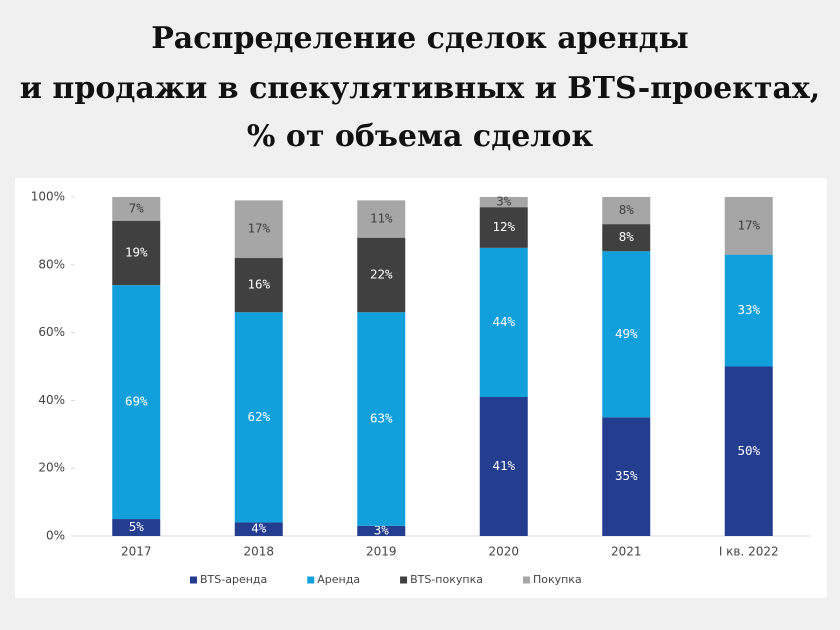 This screenshot has height=630, width=840. Describe the element at coordinates (626, 552) in the screenshot. I see `x-tick-label: 2021` at that location.